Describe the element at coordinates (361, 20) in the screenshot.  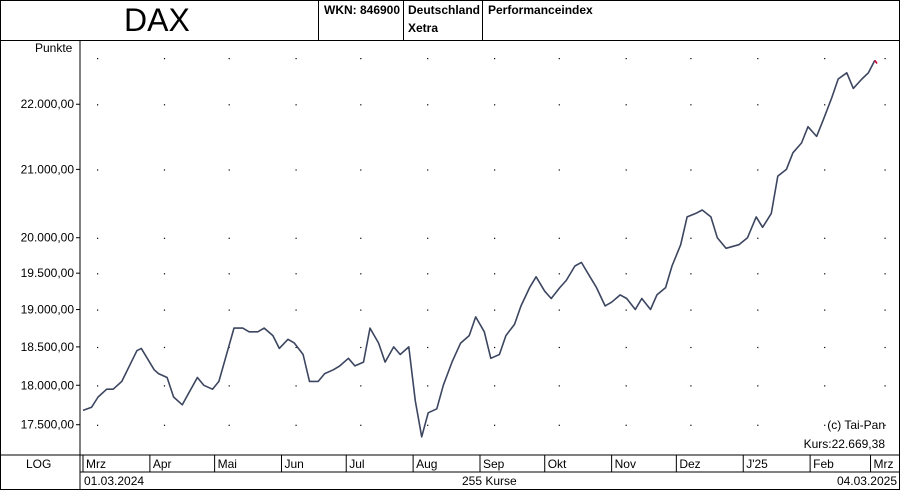
I see `header-wkn-cell` at that location.